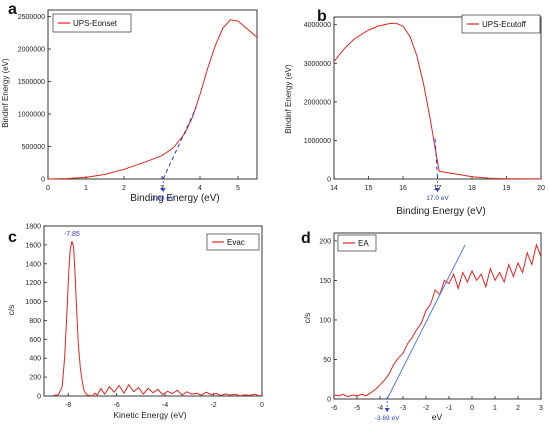 This screenshot has width=550, height=427. What do you see at coordinates (403, 408) in the screenshot?
I see `x-tick-label: -3` at bounding box center [403, 408].